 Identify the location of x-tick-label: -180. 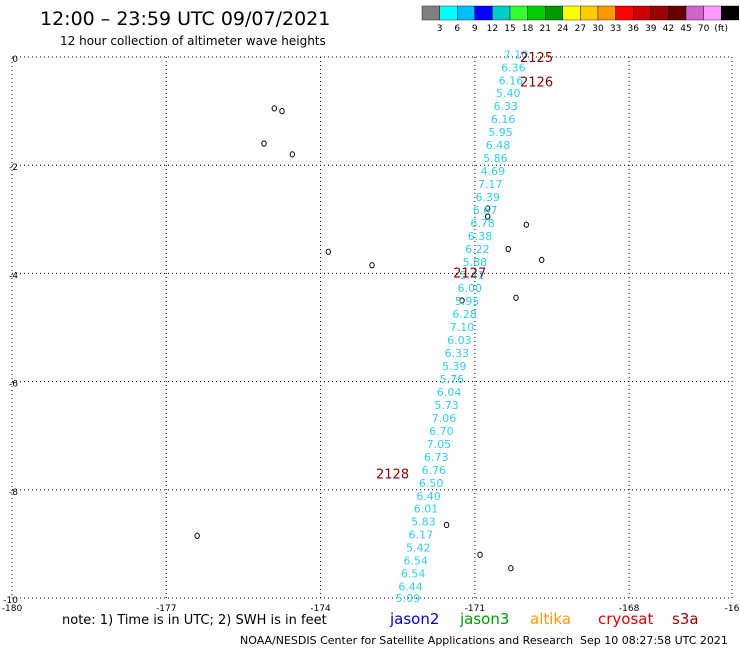
(12, 609).